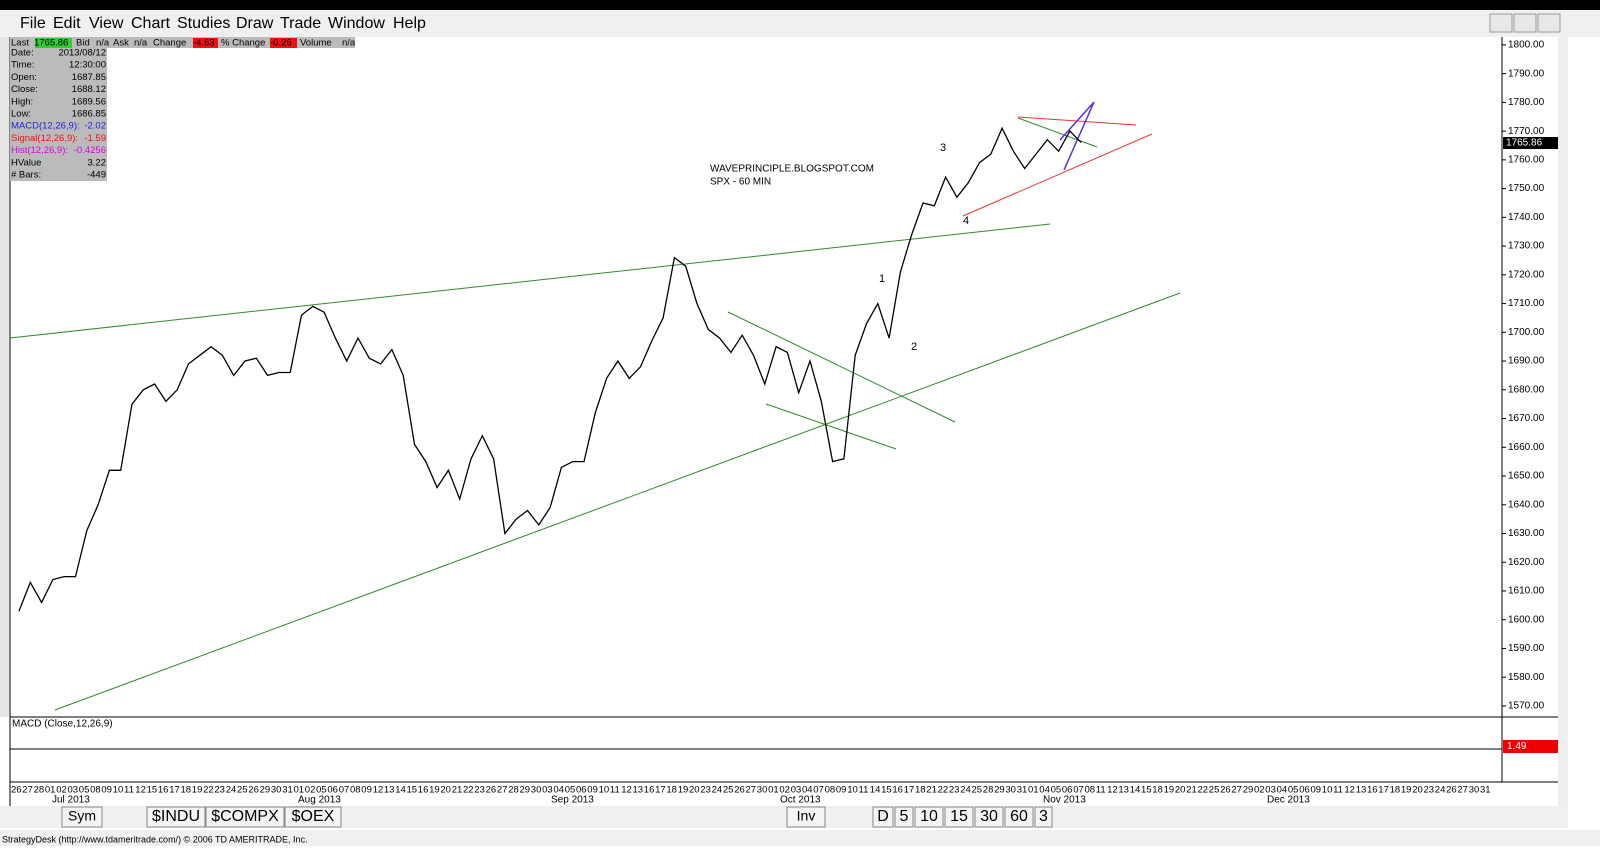 The image size is (1600, 868). I want to click on menu-item: Draw, so click(255, 23).